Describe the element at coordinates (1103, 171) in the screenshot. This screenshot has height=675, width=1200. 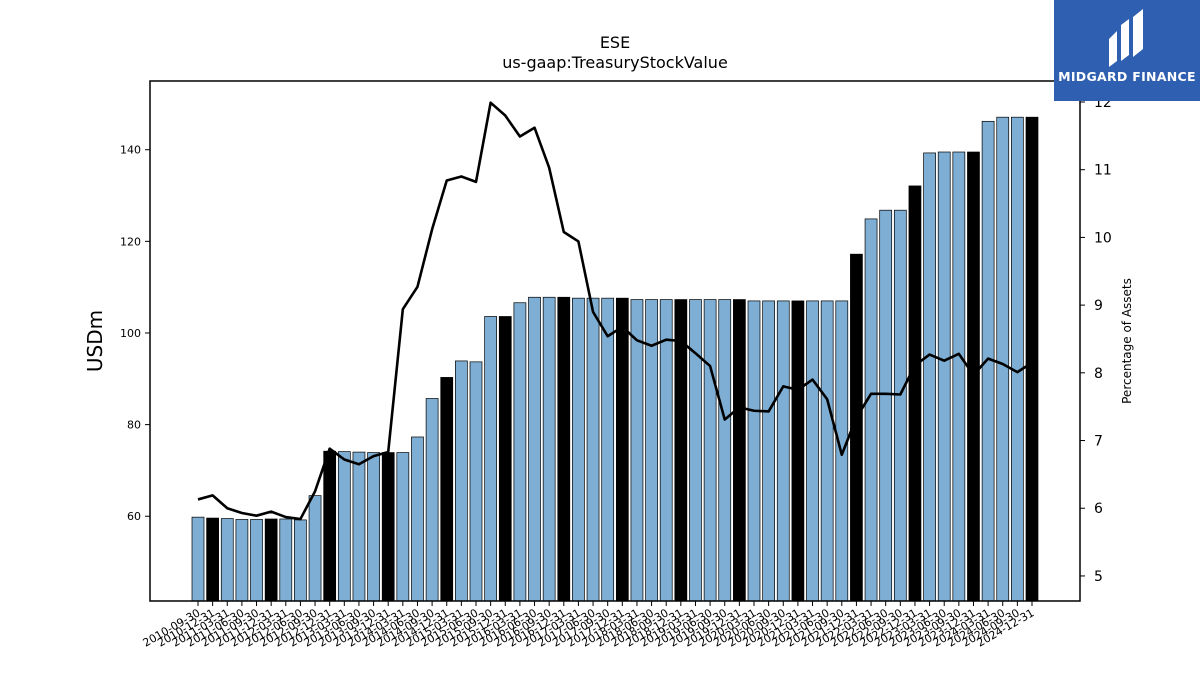
I see `y2-tick-label: 11` at that location.